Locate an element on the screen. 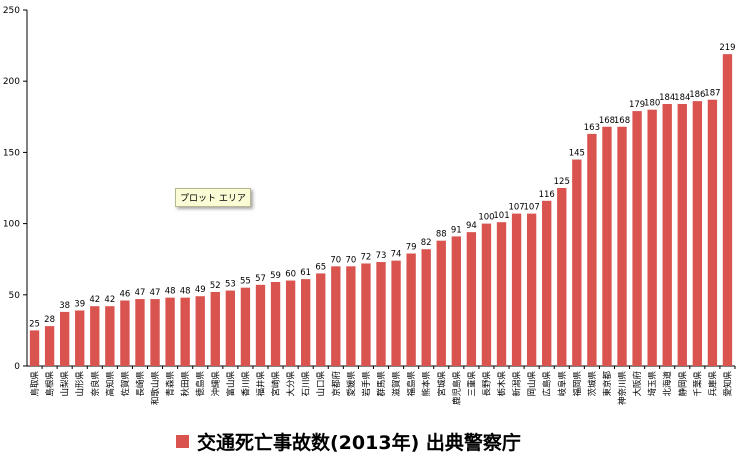  category-label: 兵庫県 is located at coordinates (712, 384).